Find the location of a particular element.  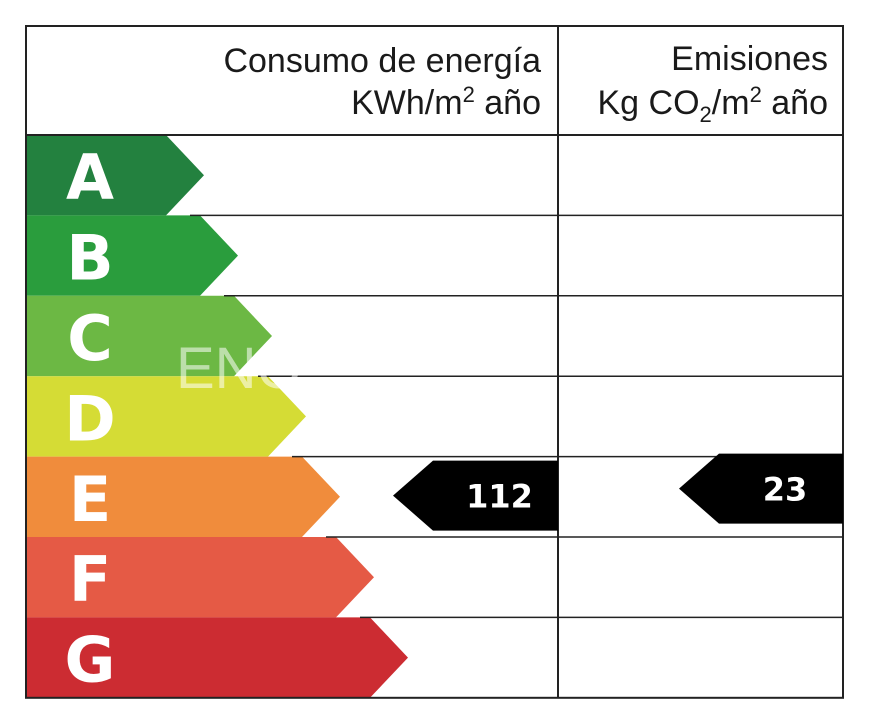

emissions-column-title: Emisiones is located at coordinates (749, 59).